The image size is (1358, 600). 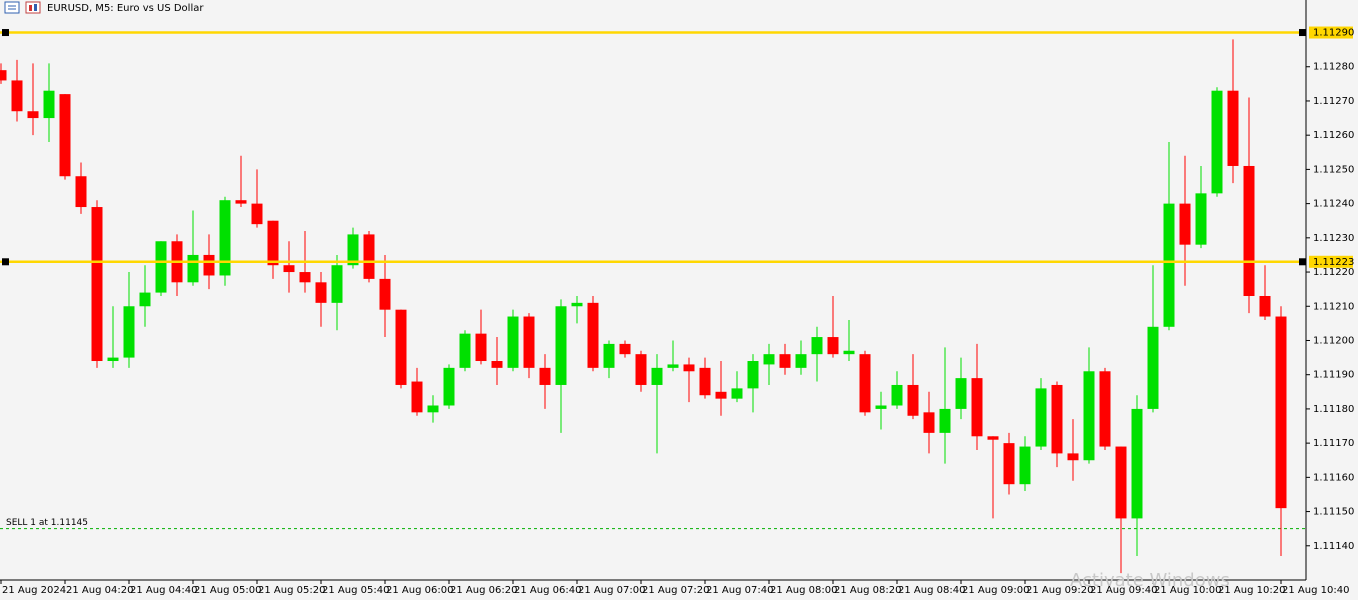 What do you see at coordinates (1333, 101) in the screenshot?
I see `y-tick-label: 1.11270` at bounding box center [1333, 101].